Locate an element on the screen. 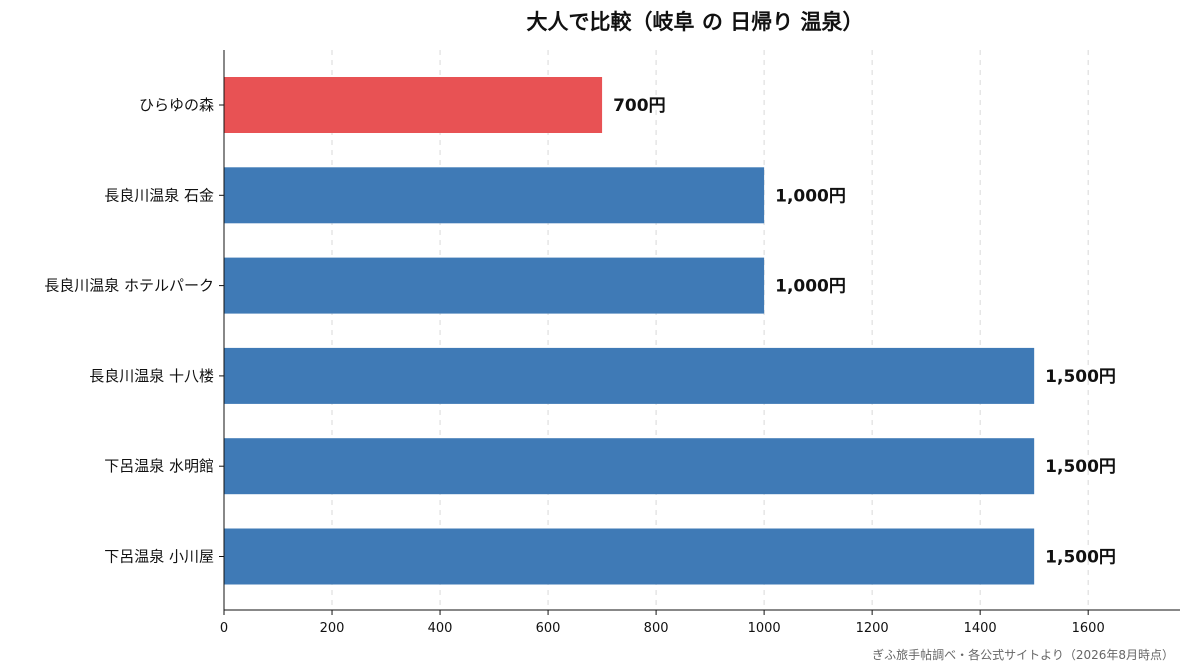 This screenshot has height=672, width=1193. x-tick-label: 800 is located at coordinates (656, 628).